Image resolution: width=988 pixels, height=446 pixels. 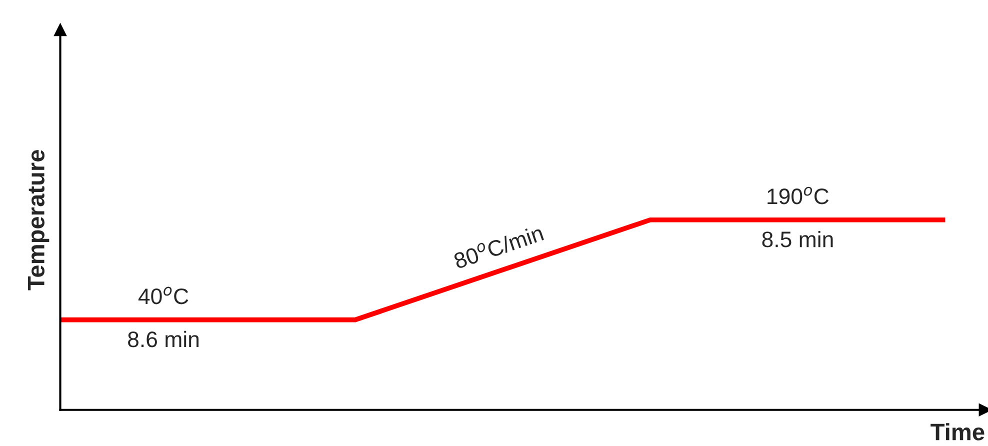 What do you see at coordinates (39, 220) in the screenshot?
I see `y-axis-title: Temperature` at bounding box center [39, 220].